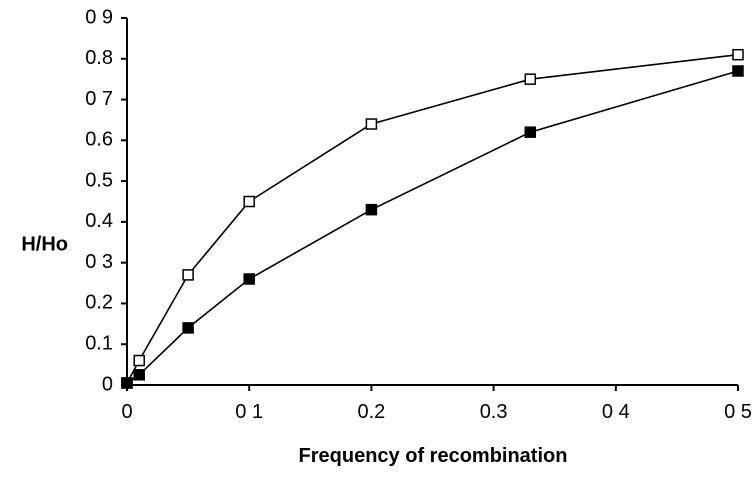 The width and height of the screenshot is (754, 477). I want to click on x-tick-label: 0.2, so click(371, 412).